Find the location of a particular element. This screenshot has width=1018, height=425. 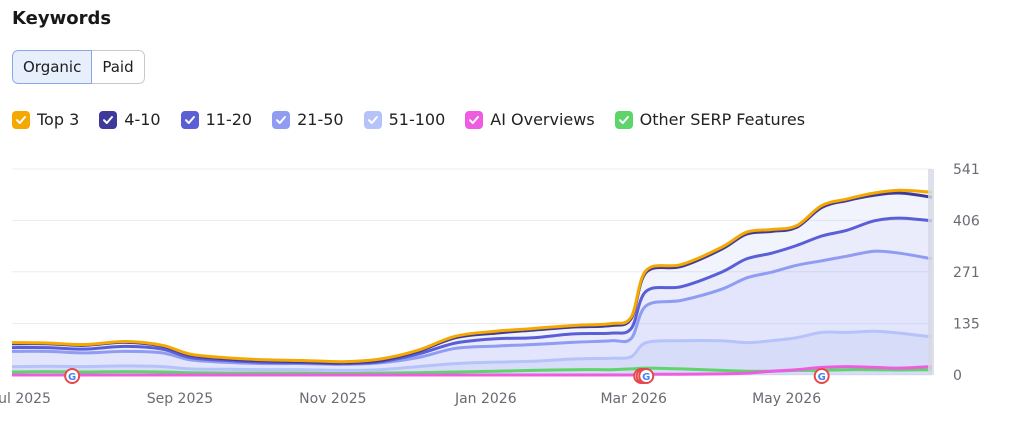

legend-item-ai-overviews: AI Overviews is located at coordinates (530, 119).